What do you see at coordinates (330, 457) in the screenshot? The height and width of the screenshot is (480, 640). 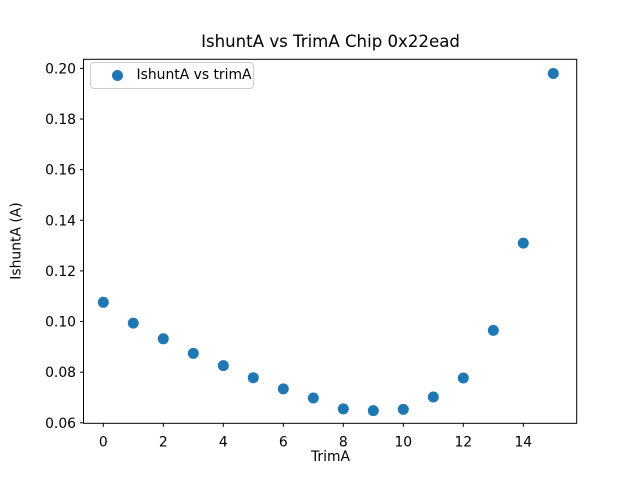 I see `x-axis-label: TrimA` at bounding box center [330, 457].